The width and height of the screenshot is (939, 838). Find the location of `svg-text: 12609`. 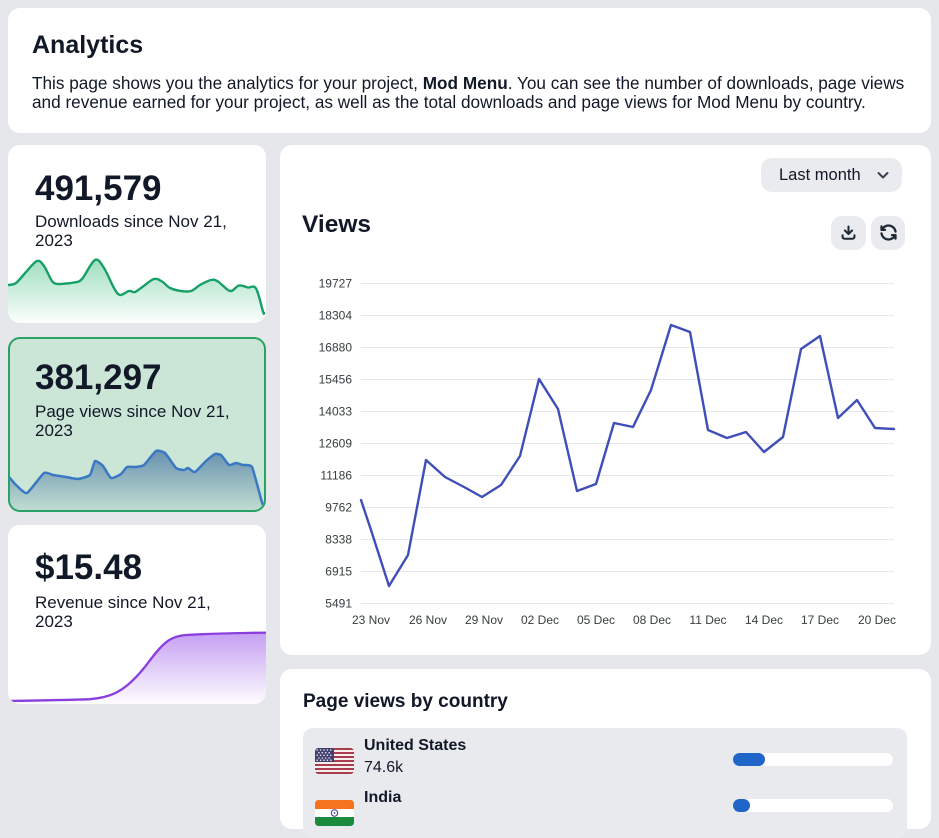

svg-text: 12609 is located at coordinates (336, 444).